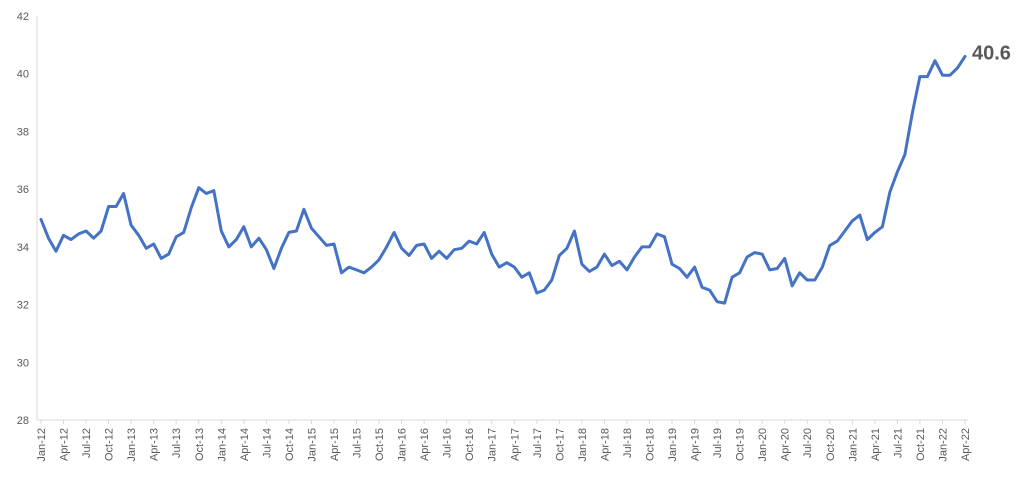 This screenshot has width=1024, height=480. I want to click on x-tick-label: Oct-19, so click(741, 444).